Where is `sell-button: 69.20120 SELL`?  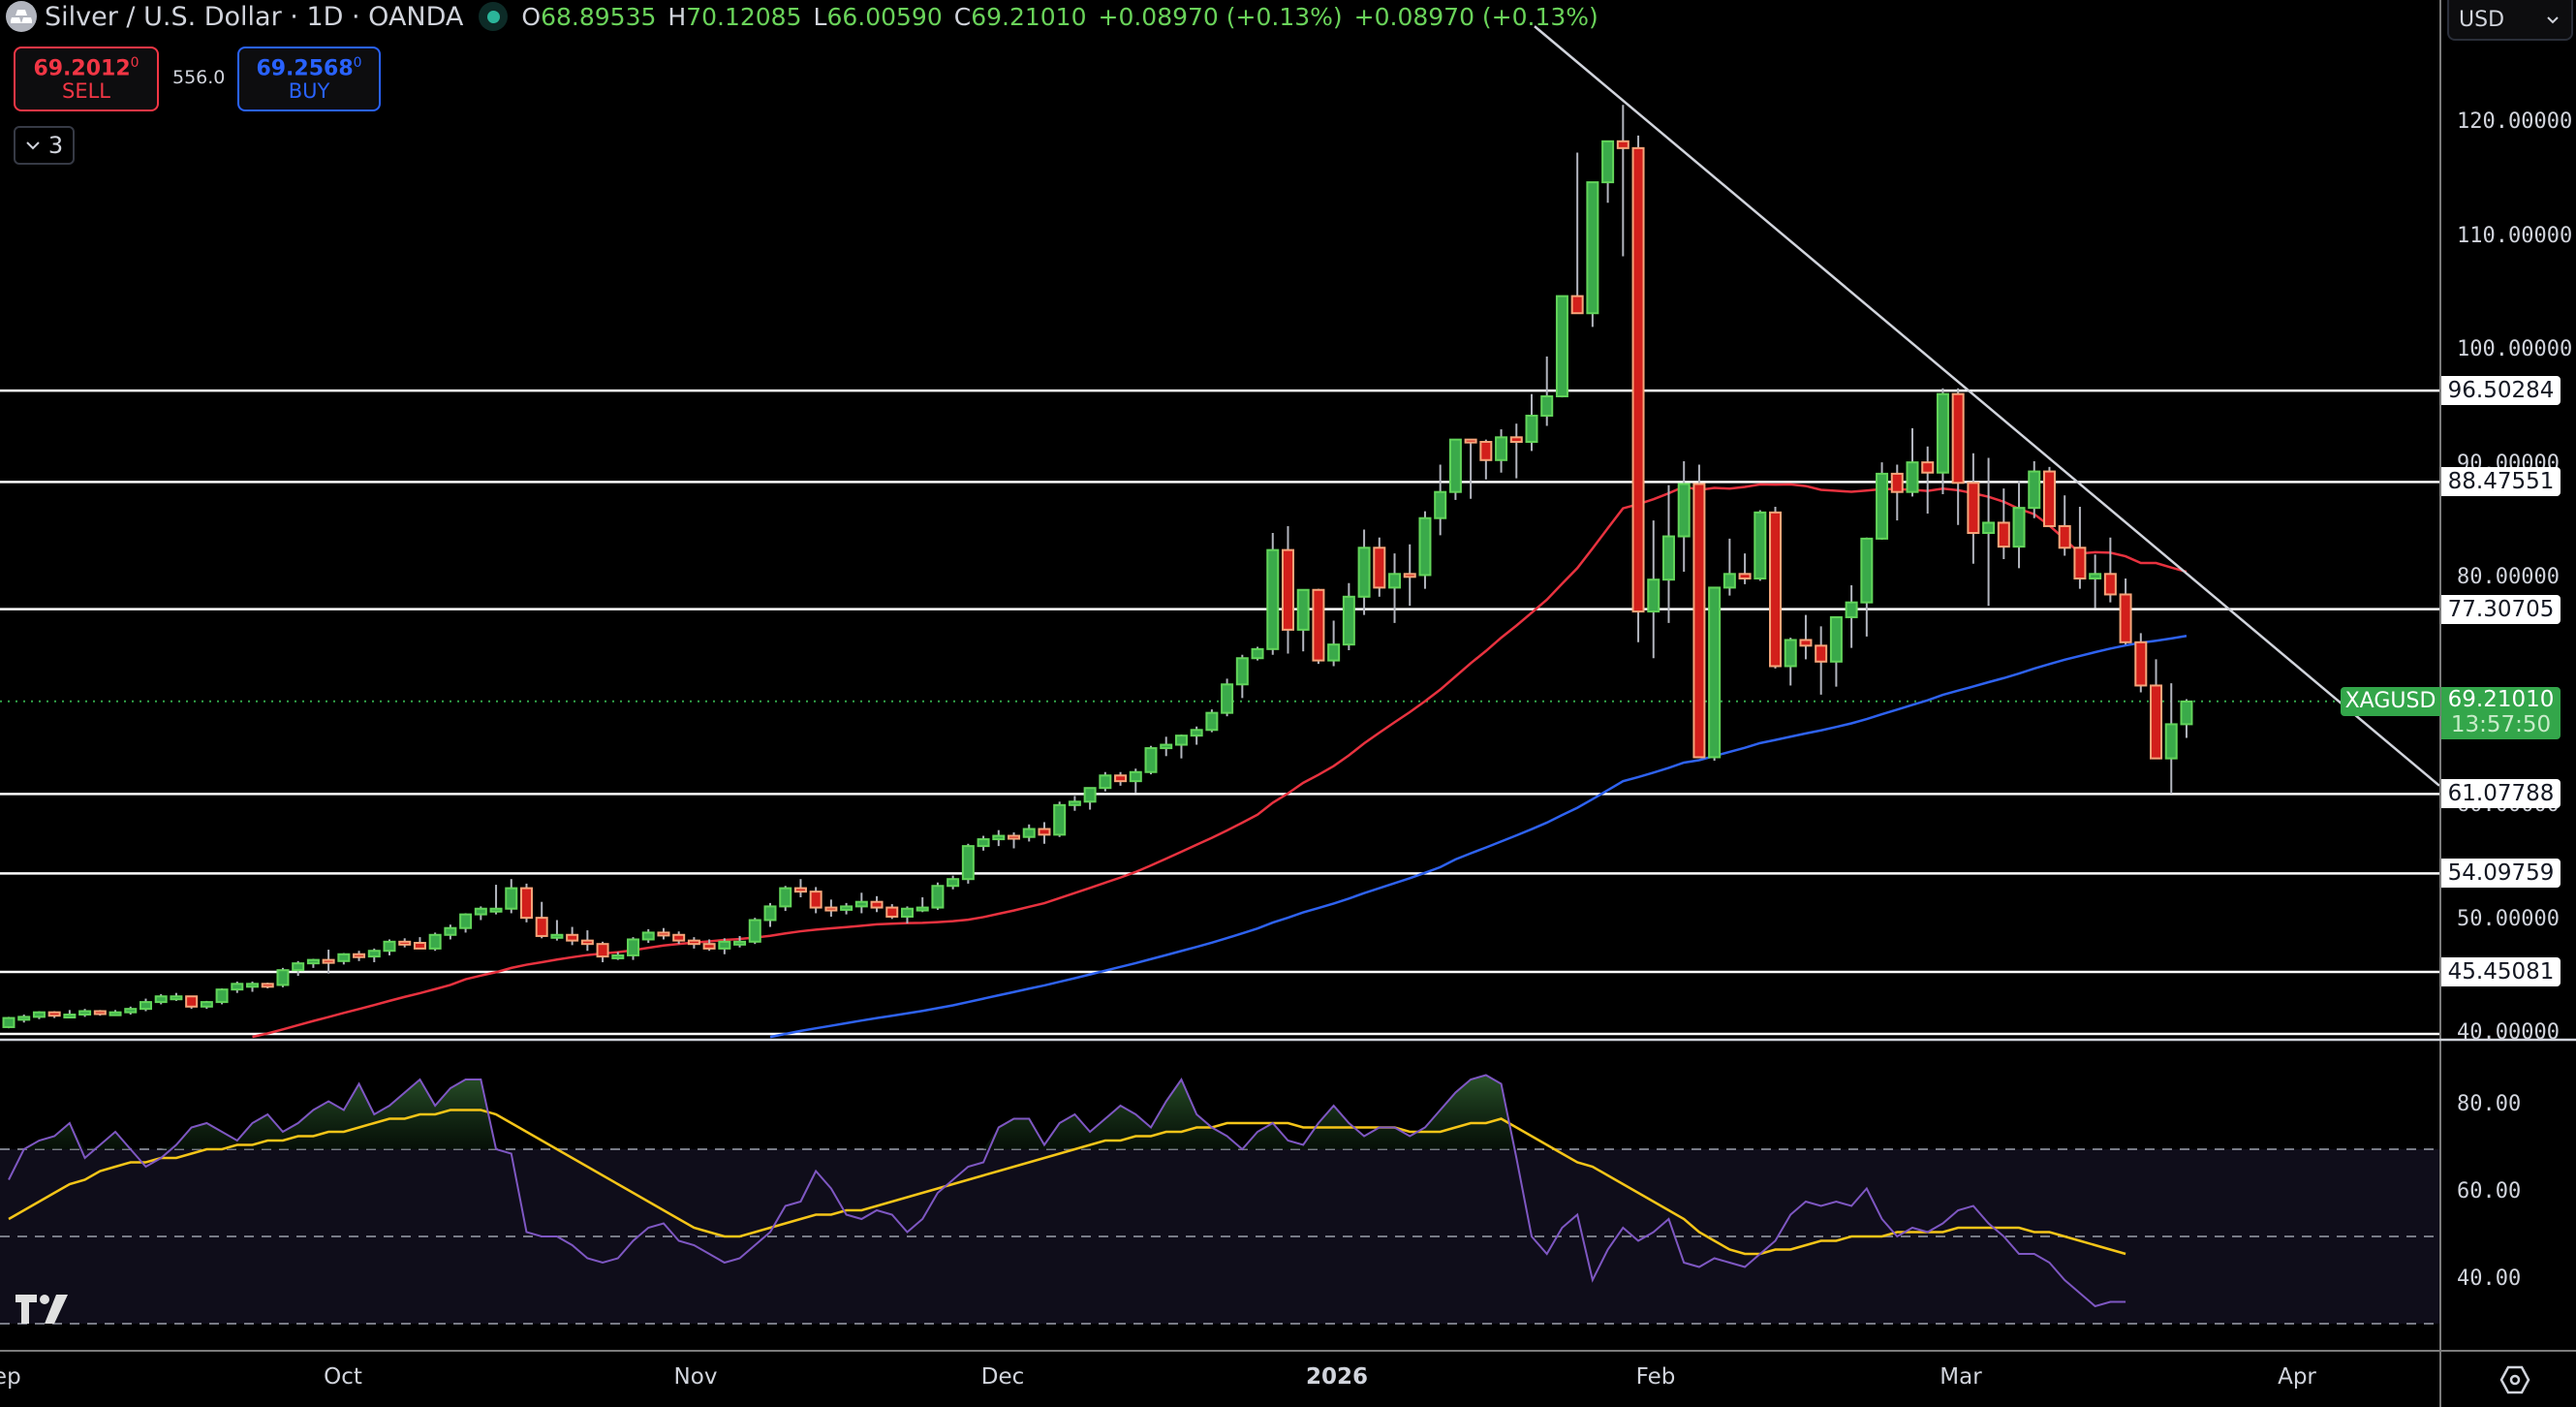 sell-button: 69.20120 SELL is located at coordinates (86, 79).